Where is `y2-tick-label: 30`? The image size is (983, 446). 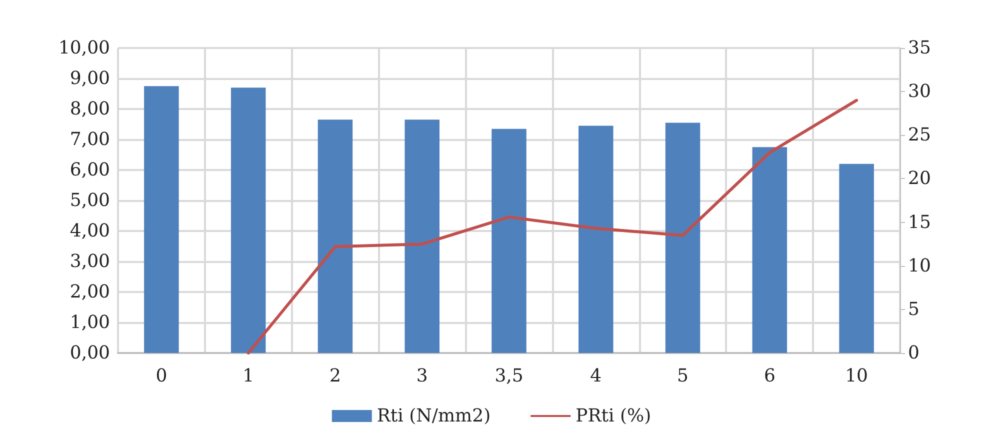 y2-tick-label: 30 is located at coordinates (919, 91).